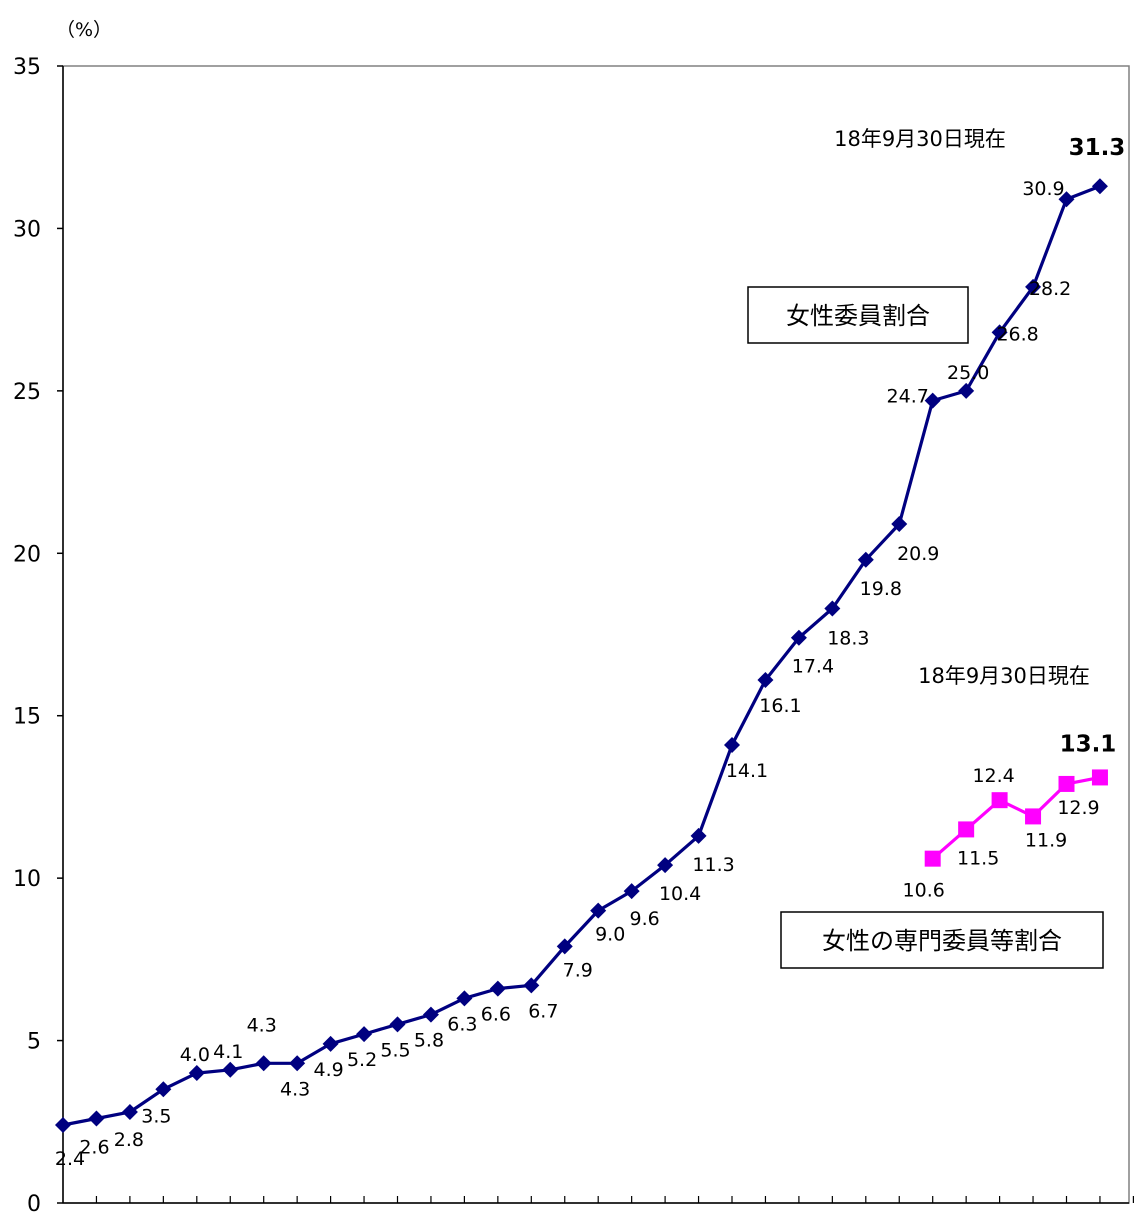 The width and height of the screenshot is (1143, 1217). Describe the element at coordinates (1017, 334) in the screenshot. I see `data-label: 26.8` at that location.